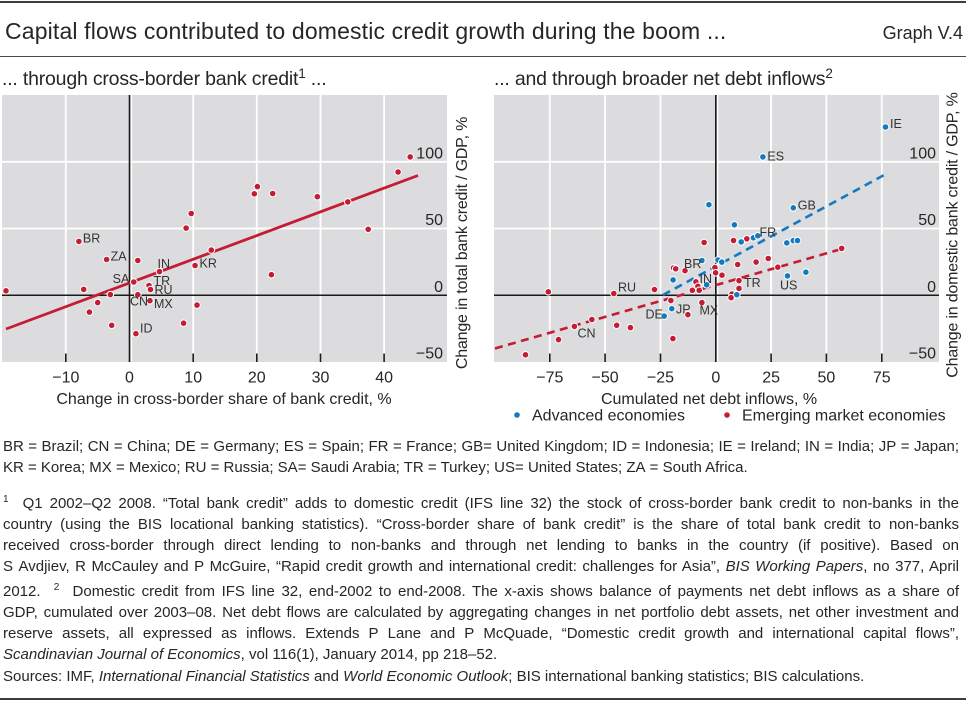 The width and height of the screenshot is (966, 702). I want to click on svg-text: 25, so click(771, 378).